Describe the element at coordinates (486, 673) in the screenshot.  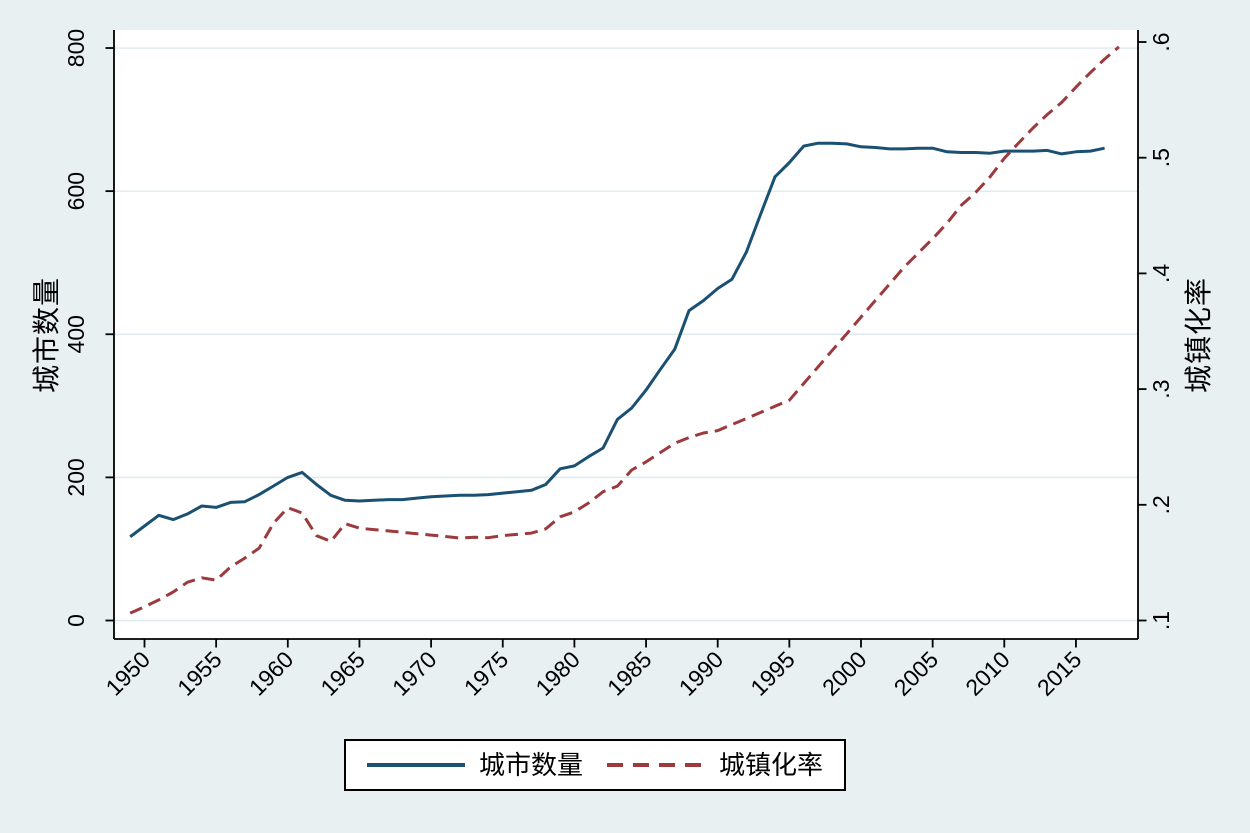
I see `x-axis-tick-label: 1975` at that location.